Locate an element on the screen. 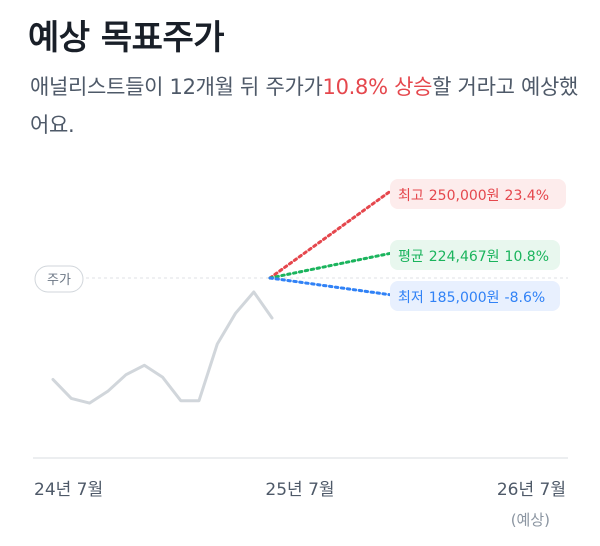 The image size is (600, 546). projection-label-low: 최저 185,000원 -8.6% is located at coordinates (475, 296).